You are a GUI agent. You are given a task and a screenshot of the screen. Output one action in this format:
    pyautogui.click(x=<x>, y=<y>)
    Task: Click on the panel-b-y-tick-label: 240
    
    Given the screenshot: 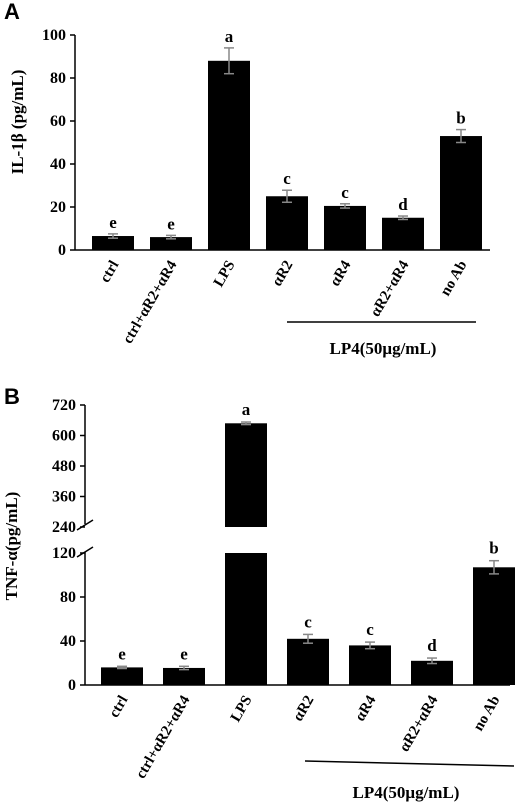 What is the action you would take?
    pyautogui.click(x=64, y=527)
    